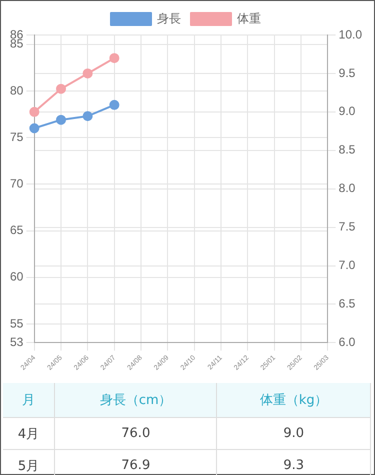  I want to click on y-tick-label: 55, so click(17, 323).